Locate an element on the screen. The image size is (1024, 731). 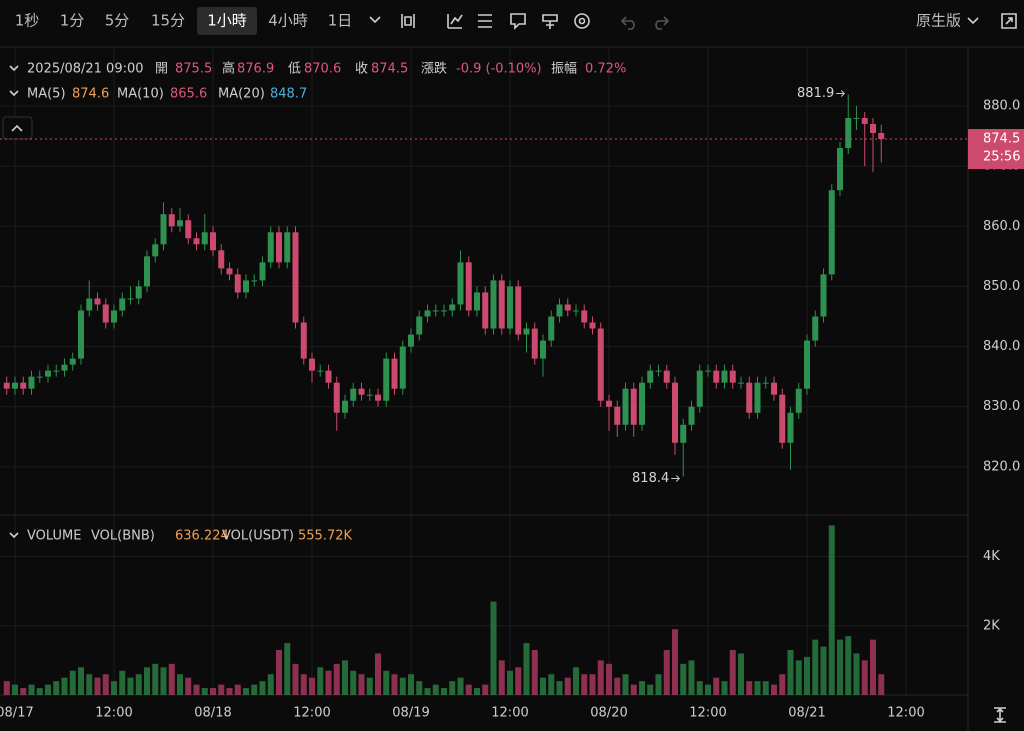
version-chevron is located at coordinates (973, 21).